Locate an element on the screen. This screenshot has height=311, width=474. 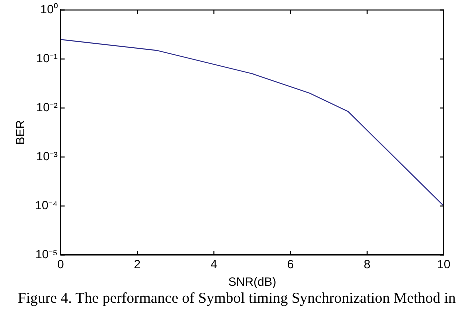
x-tick-label: 8 is located at coordinates (368, 265).